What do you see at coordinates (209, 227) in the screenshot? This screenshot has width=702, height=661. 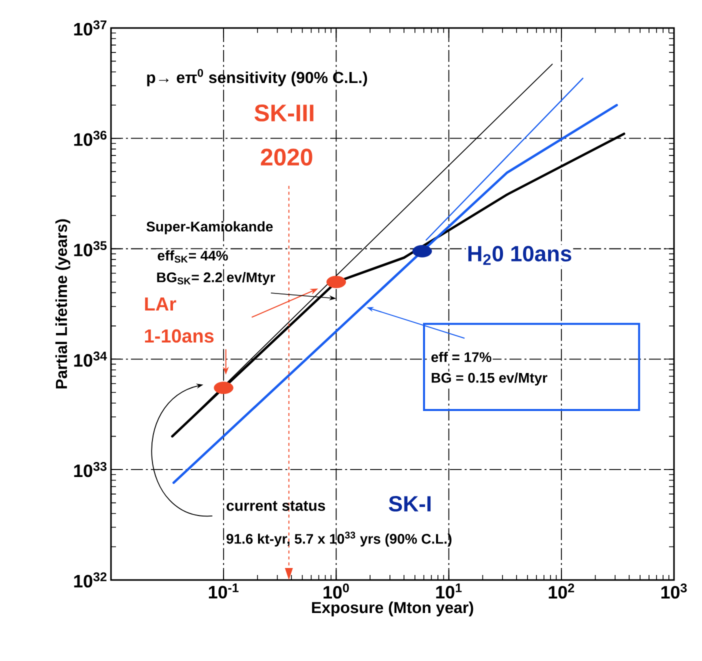 I see `annotation: Super-Kamiokande` at bounding box center [209, 227].